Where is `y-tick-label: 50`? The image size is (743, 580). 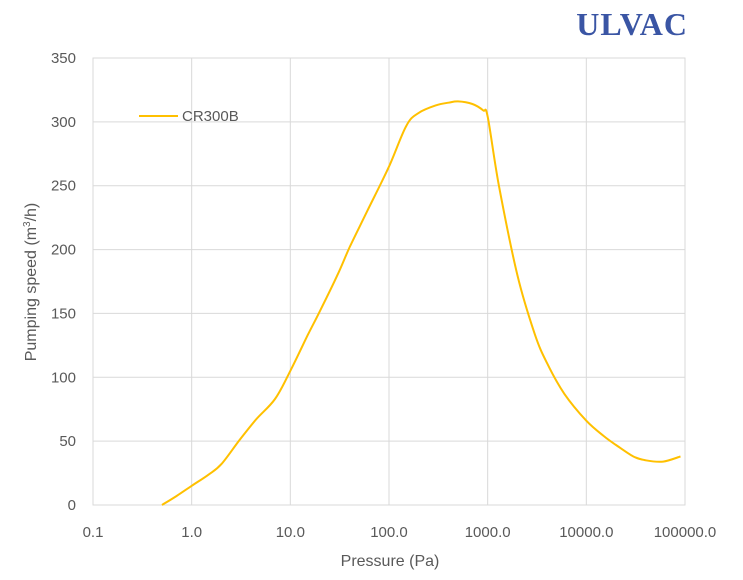 y-tick-label: 50 is located at coordinates (67, 441).